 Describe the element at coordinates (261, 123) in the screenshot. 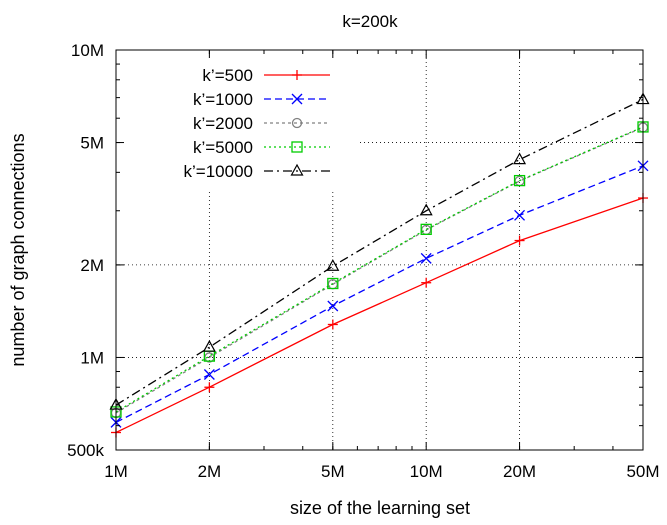

I see `legend-entry: k’=2000` at that location.